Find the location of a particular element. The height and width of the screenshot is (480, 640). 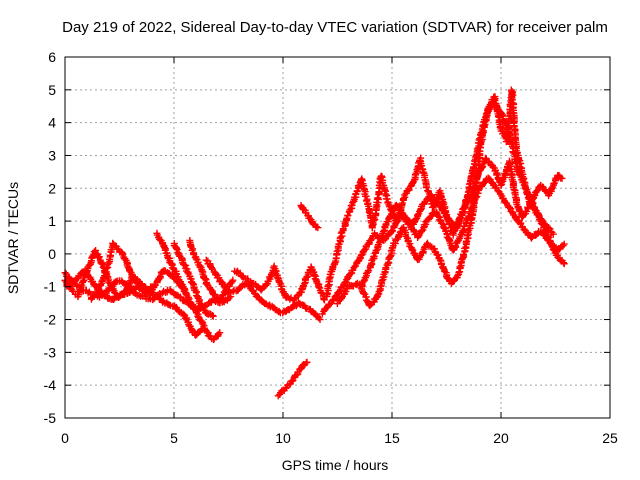

y-tick-label: 6 is located at coordinates (52, 57).